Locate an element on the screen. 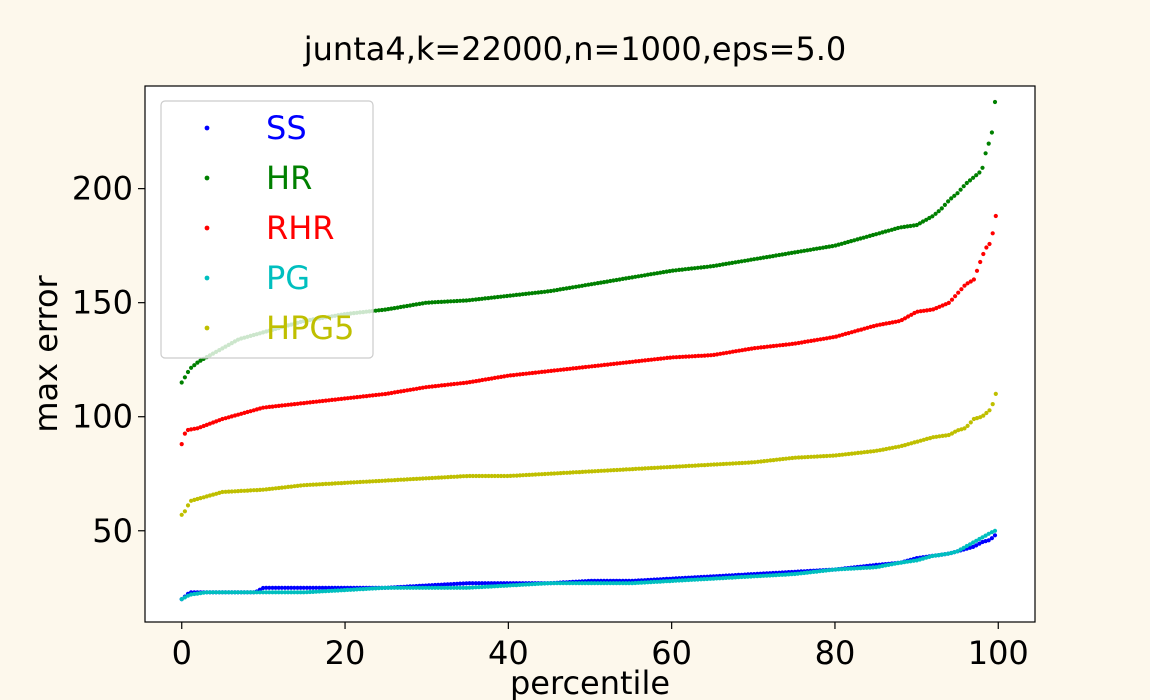 The width and height of the screenshot is (1150, 700). series-hpg5 is located at coordinates (588, 454).